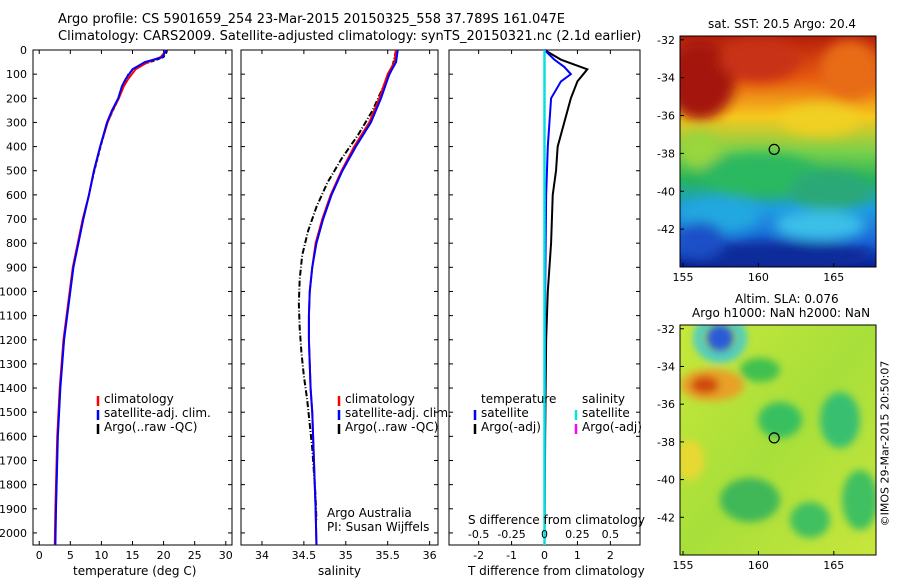 The height and width of the screenshot is (580, 900). I want to click on y-tick-label: 200, so click(16, 98).